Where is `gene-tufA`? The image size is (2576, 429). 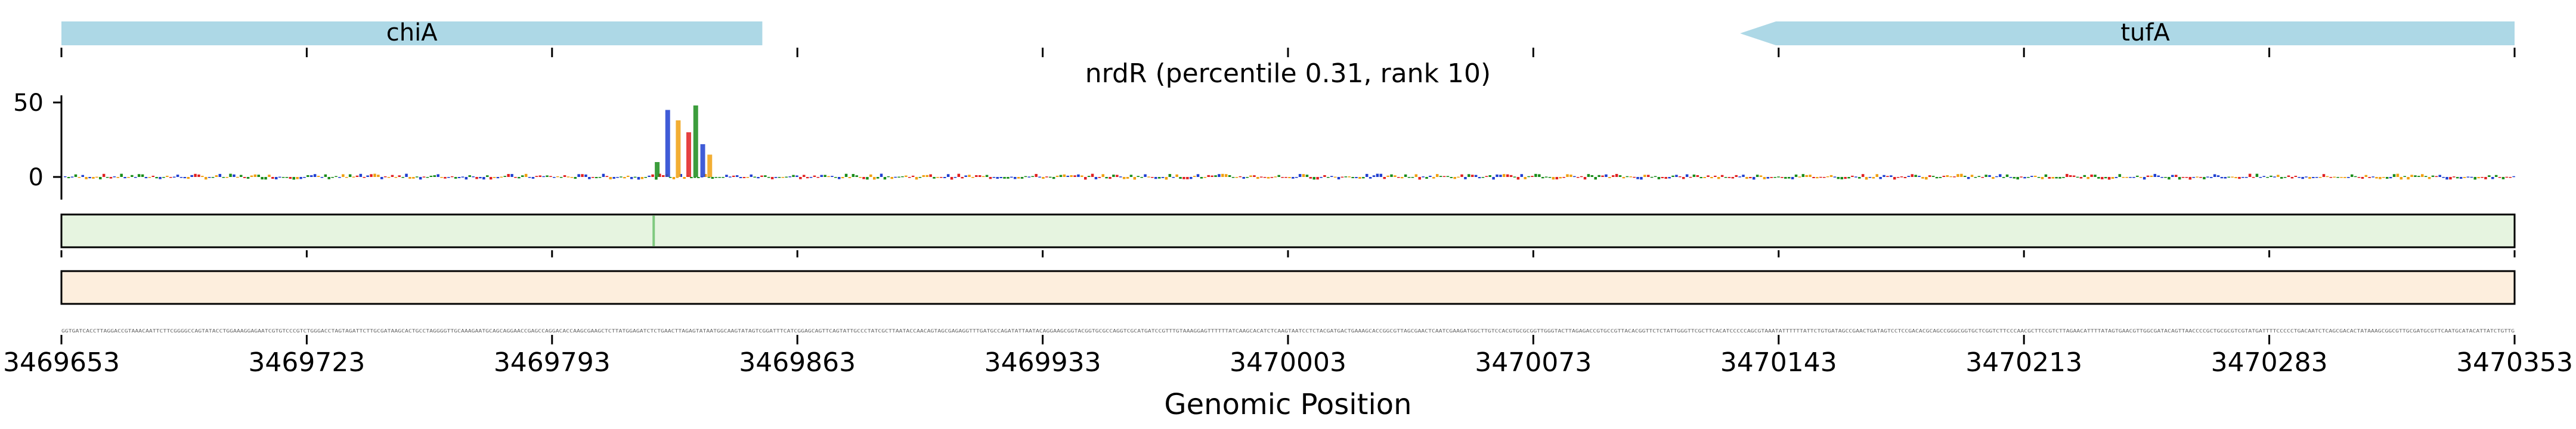
gene-tufA is located at coordinates (2128, 33).